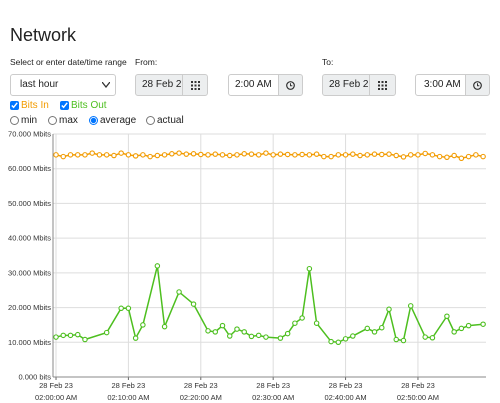  Describe the element at coordinates (63, 85) in the screenshot. I see `preset-select: last hour` at that location.